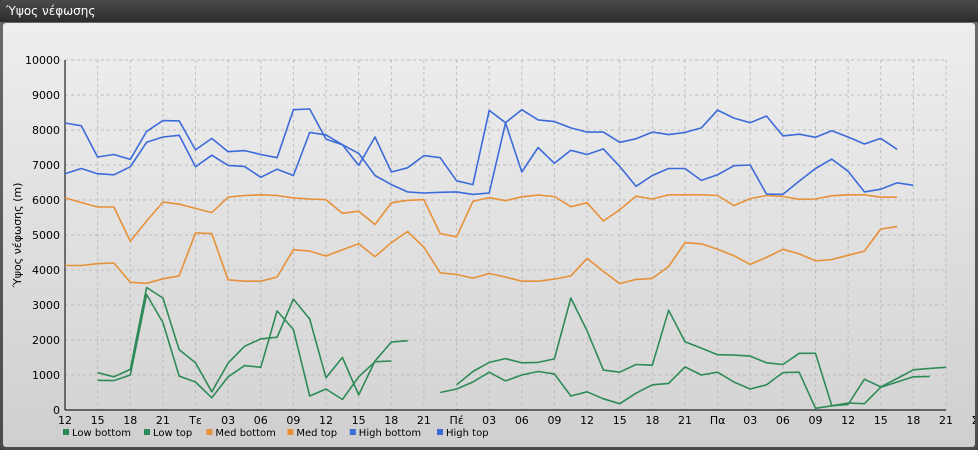 The image size is (978, 450). Describe the element at coordinates (46, 200) in the screenshot. I see `y-tick-label: 6000` at that location.